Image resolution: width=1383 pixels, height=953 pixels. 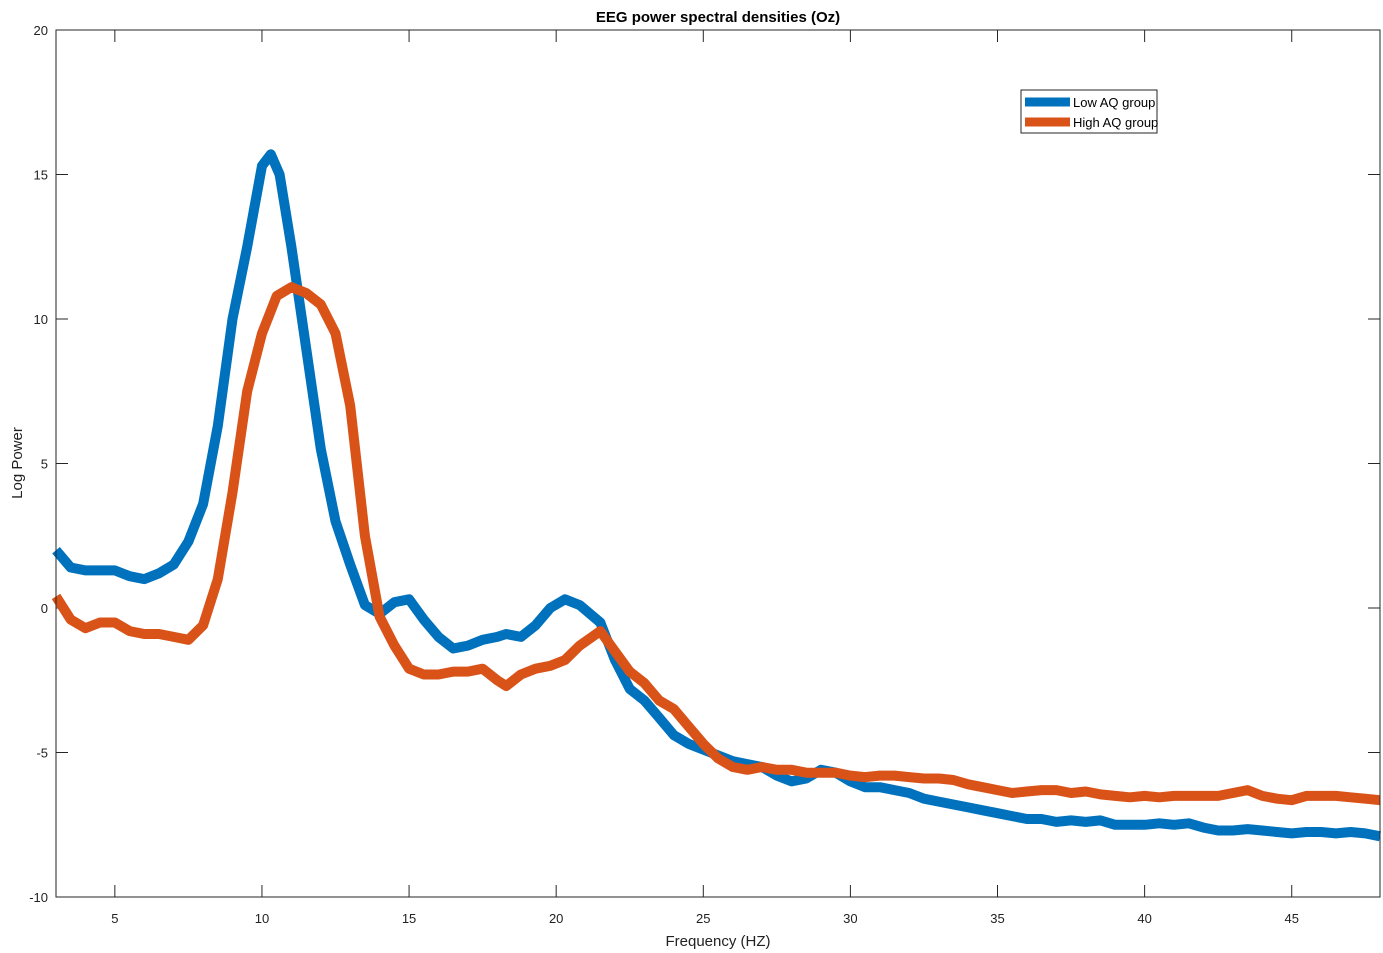 I want to click on y-tick-label: 0, so click(x=44, y=608).